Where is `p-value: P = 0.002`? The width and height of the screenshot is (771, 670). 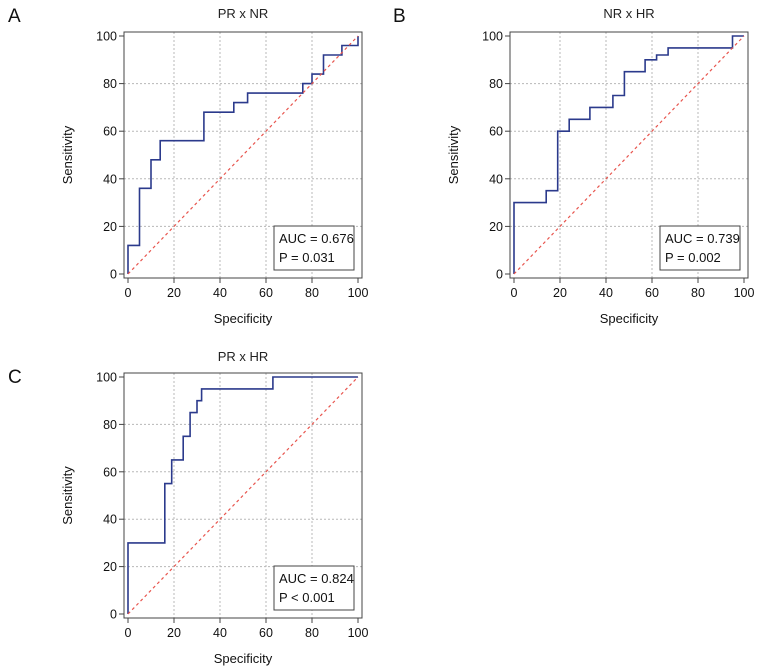 p-value: P = 0.002 is located at coordinates (693, 257).